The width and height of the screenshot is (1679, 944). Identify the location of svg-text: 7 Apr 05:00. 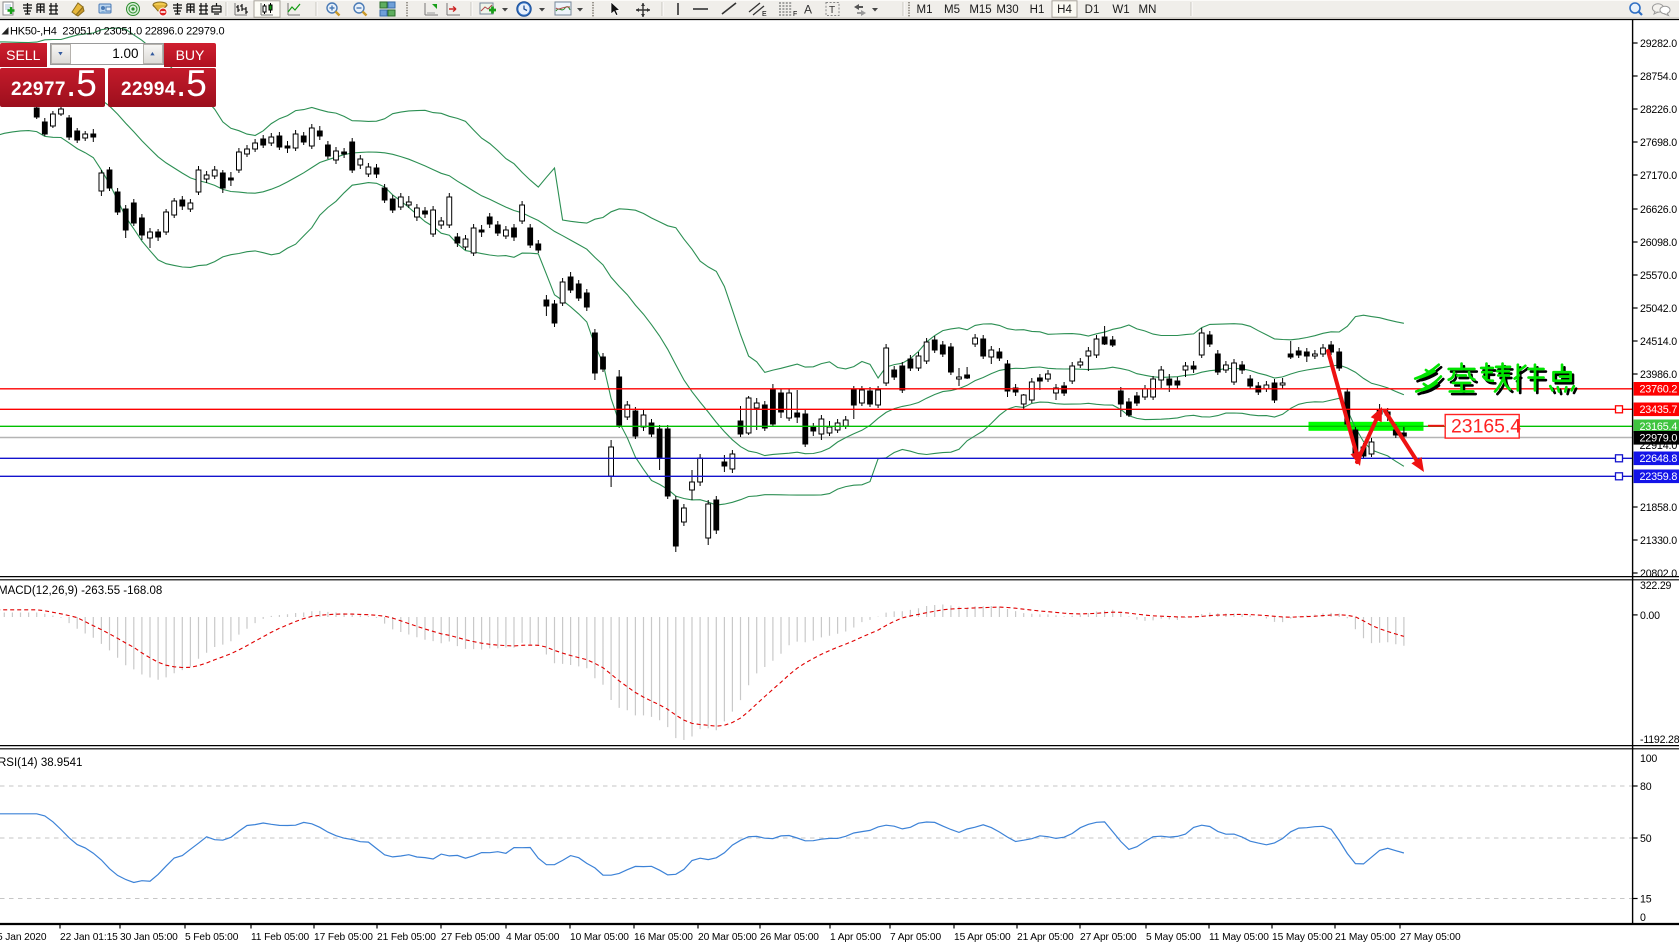
(915, 937).